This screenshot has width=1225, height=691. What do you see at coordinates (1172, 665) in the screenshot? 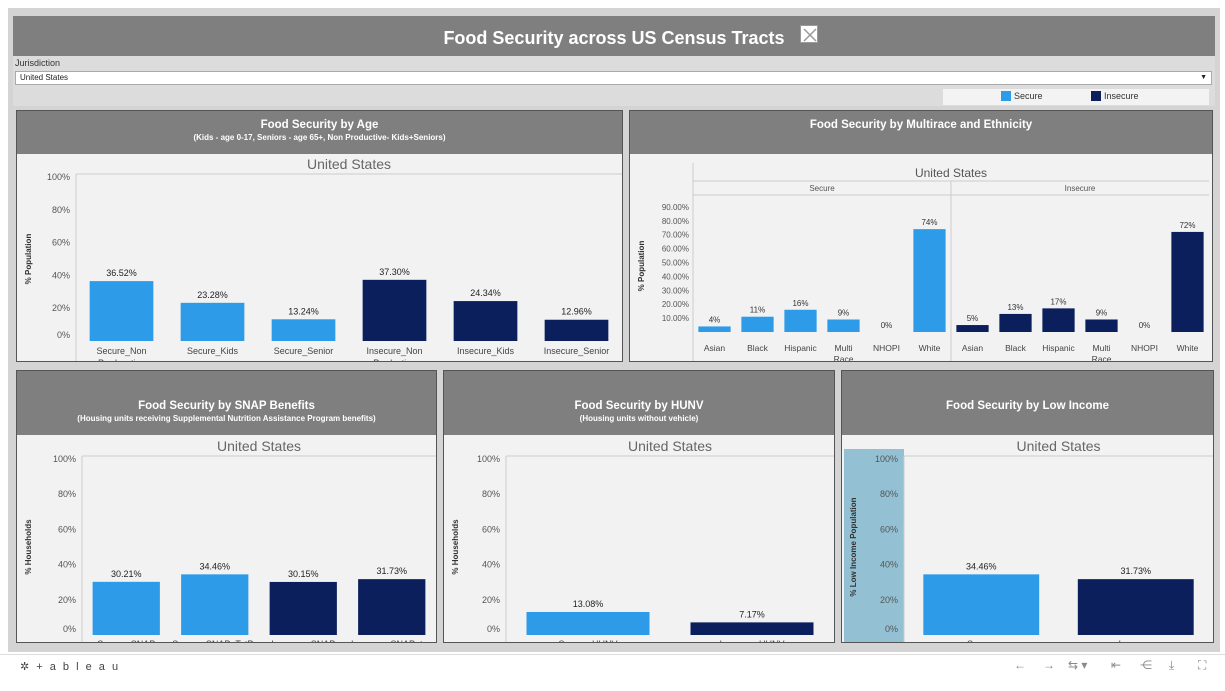
I see `download-icon: ⤓` at bounding box center [1172, 665].